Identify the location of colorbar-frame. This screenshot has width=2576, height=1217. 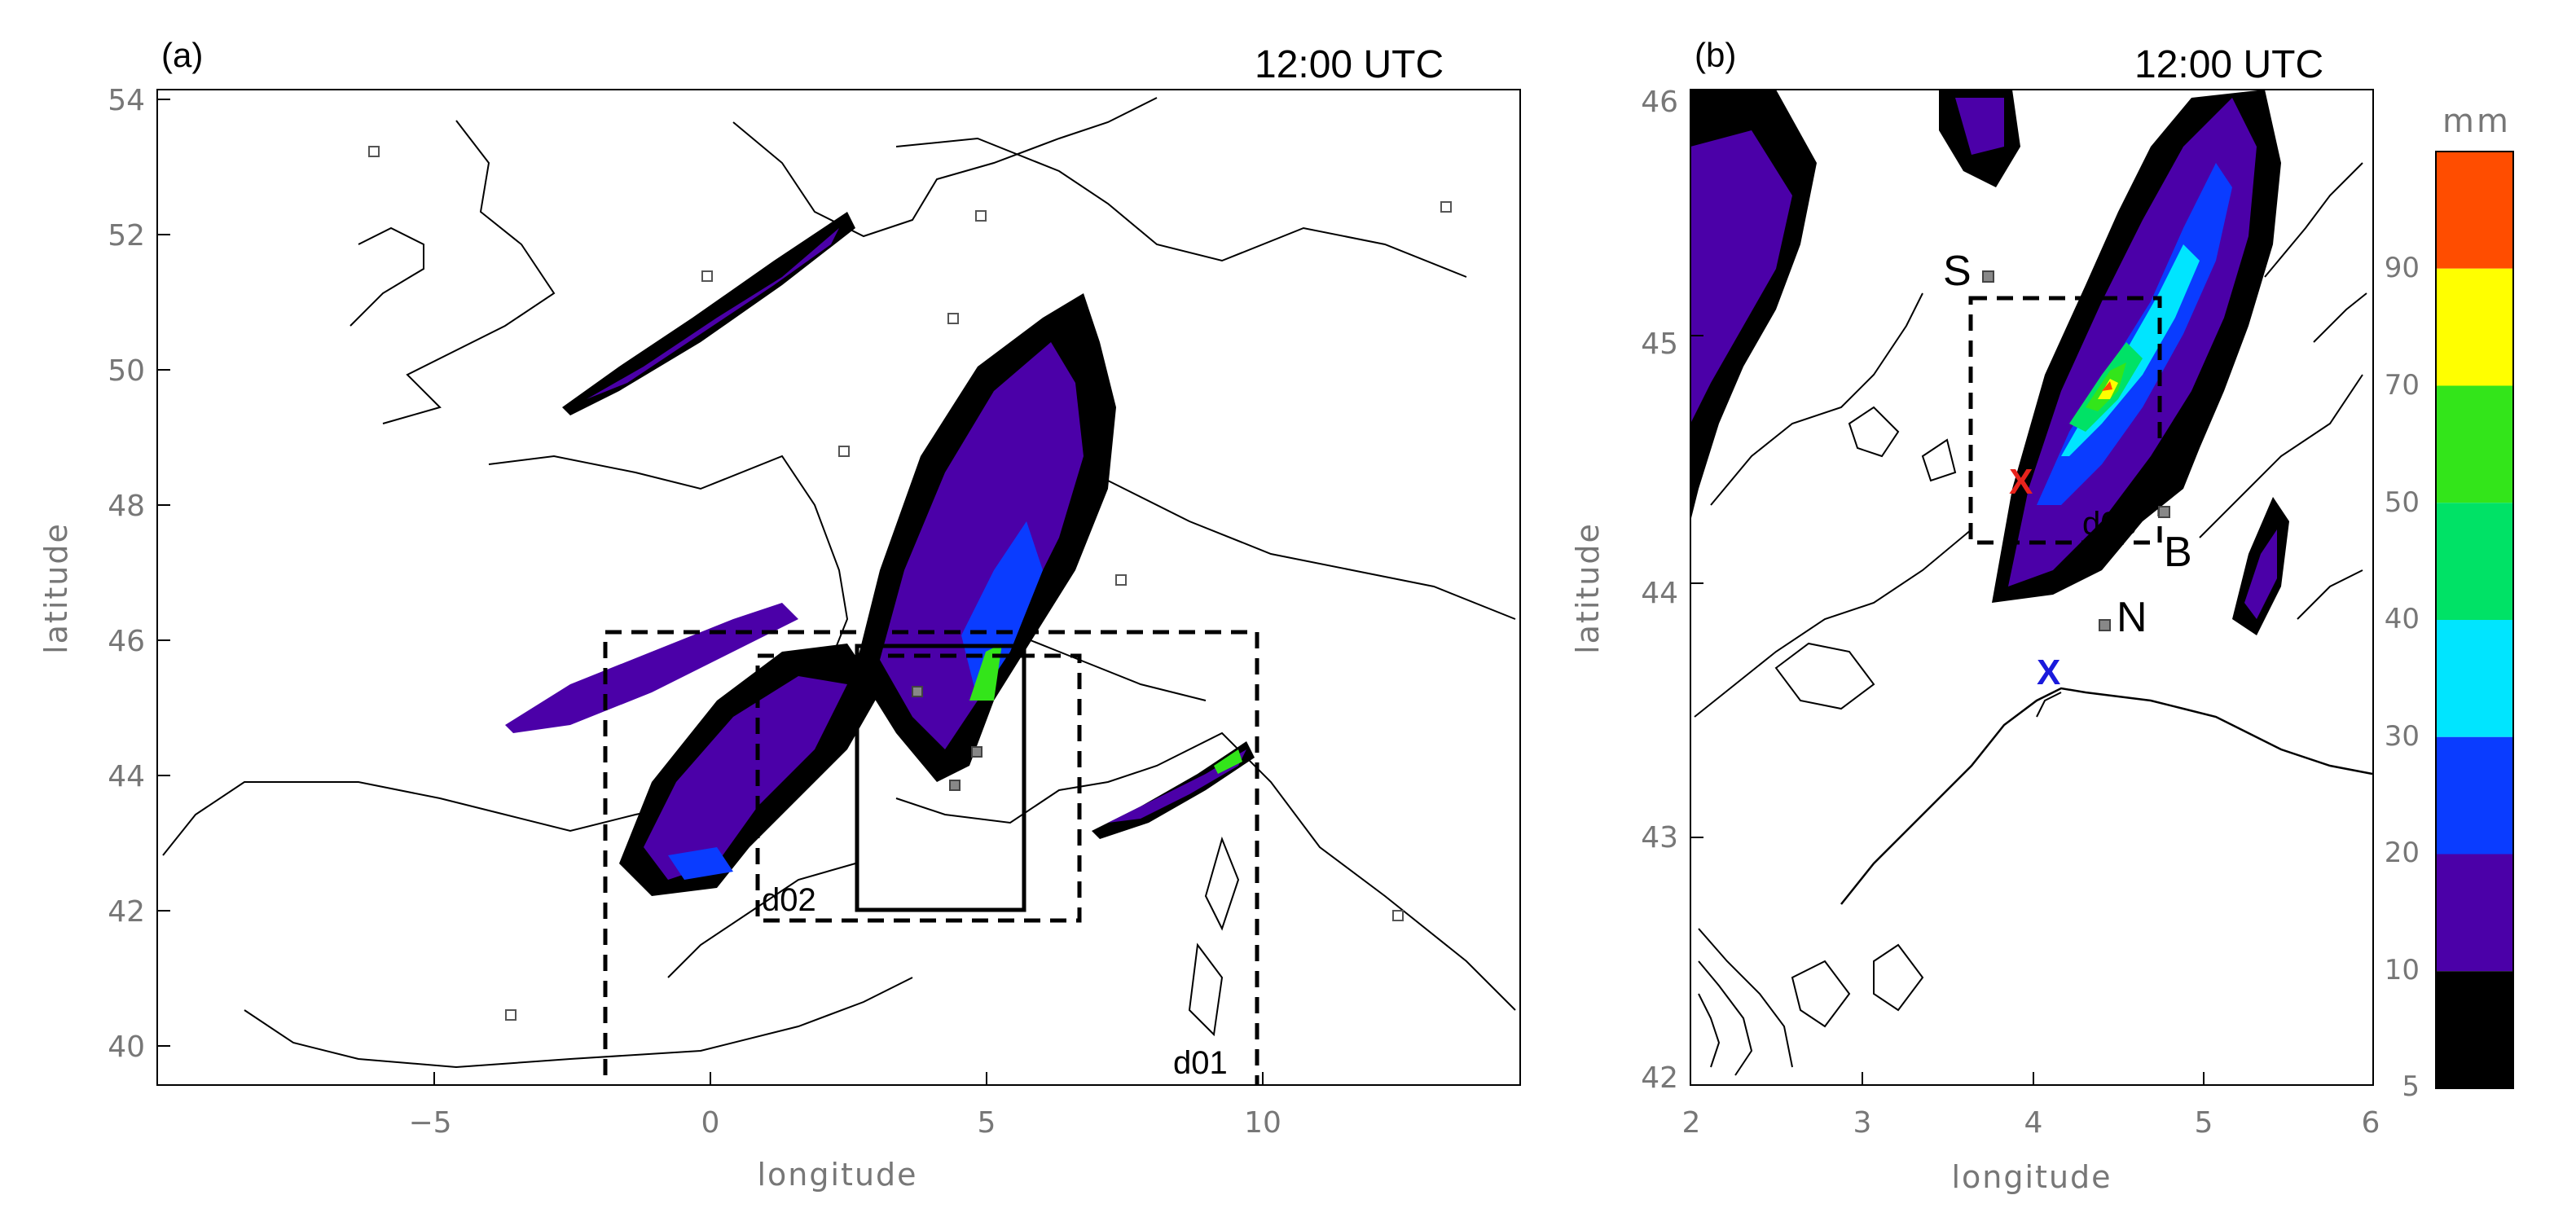
(2474, 620).